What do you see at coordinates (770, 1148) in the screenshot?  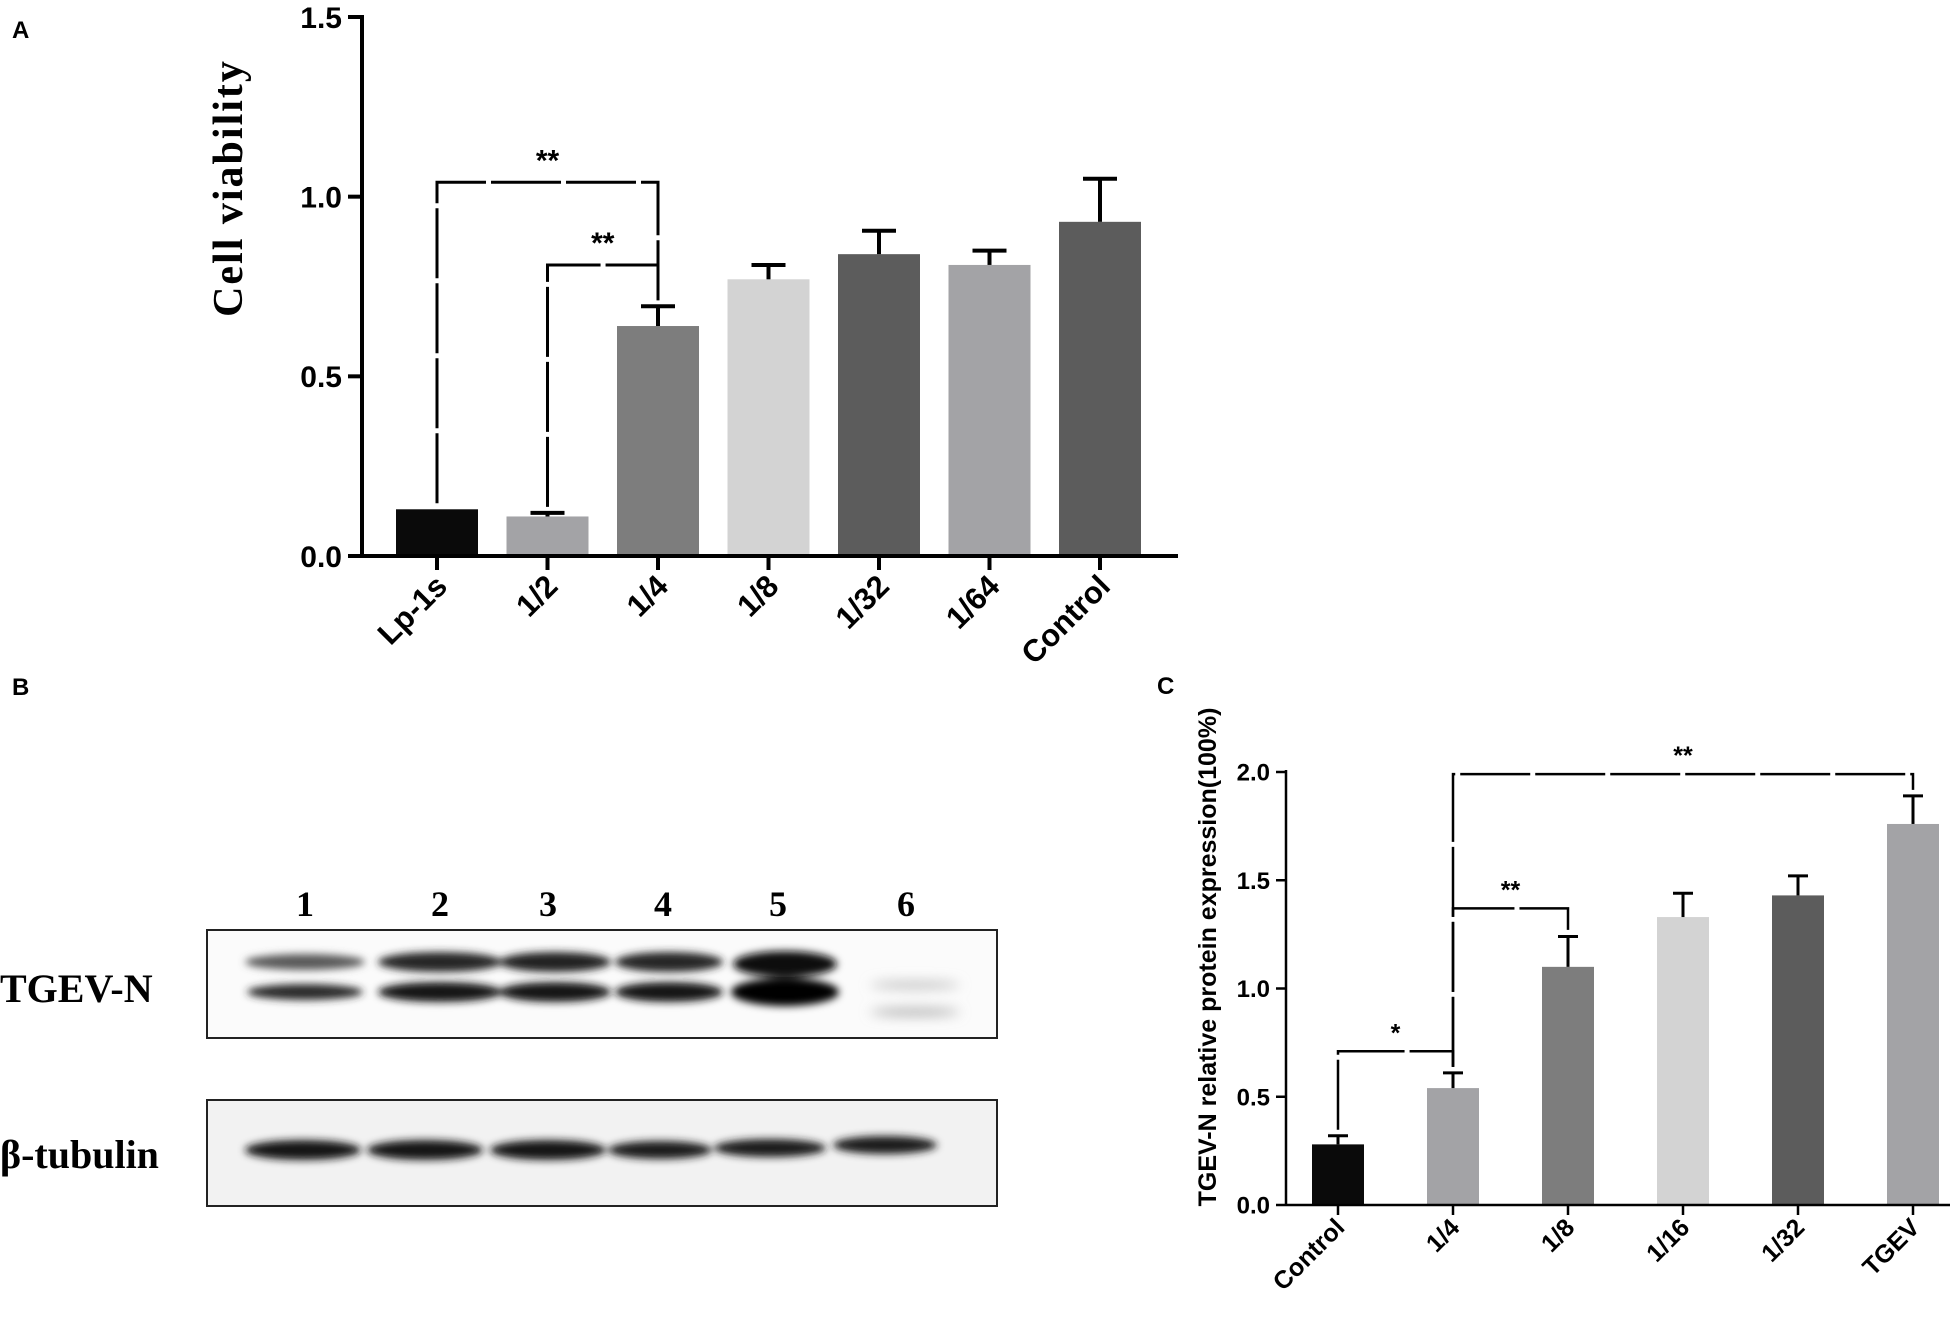 I see `band-tubulin-lane5` at bounding box center [770, 1148].